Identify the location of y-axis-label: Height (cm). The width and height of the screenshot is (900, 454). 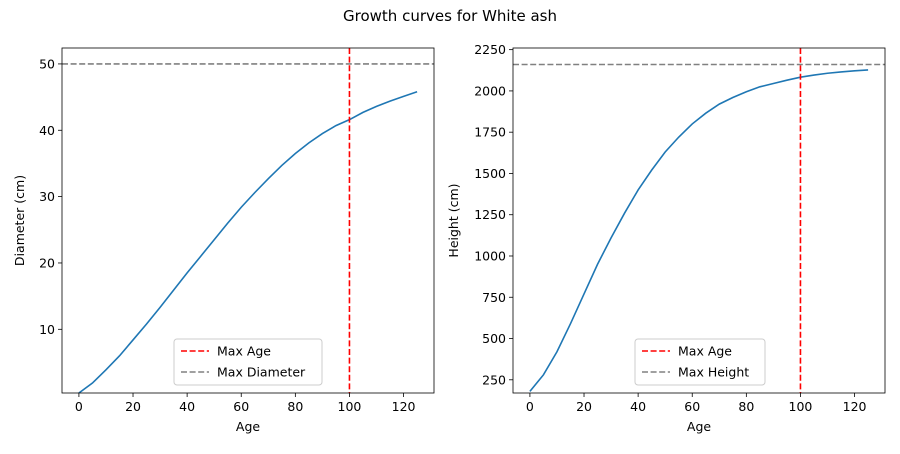
(453, 220).